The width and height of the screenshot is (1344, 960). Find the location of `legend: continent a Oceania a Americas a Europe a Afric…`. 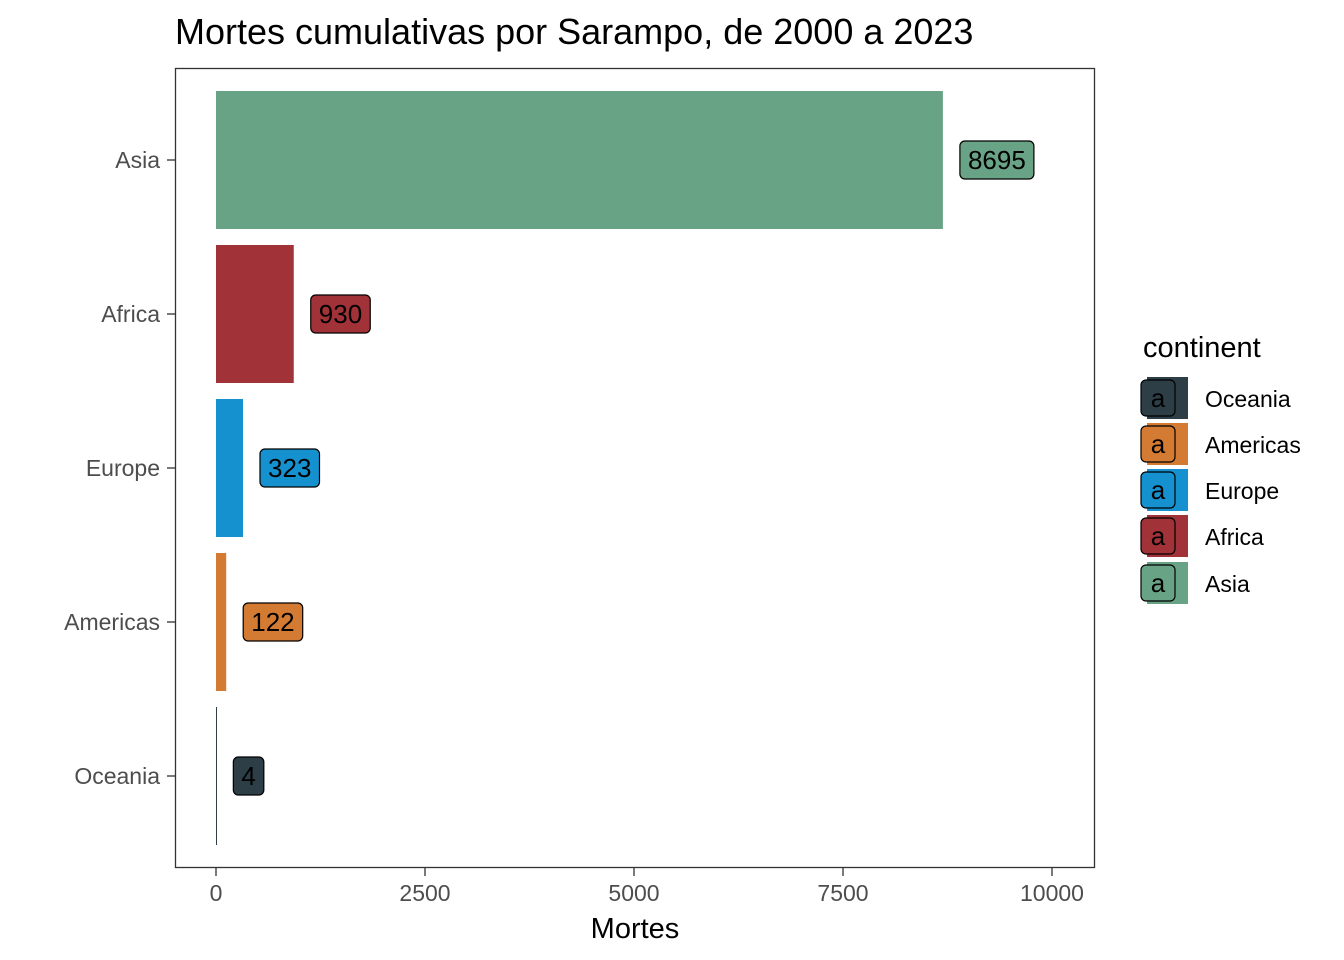

legend: continent a Oceania a Americas a Europe a Afric… is located at coordinates (1220, 468).